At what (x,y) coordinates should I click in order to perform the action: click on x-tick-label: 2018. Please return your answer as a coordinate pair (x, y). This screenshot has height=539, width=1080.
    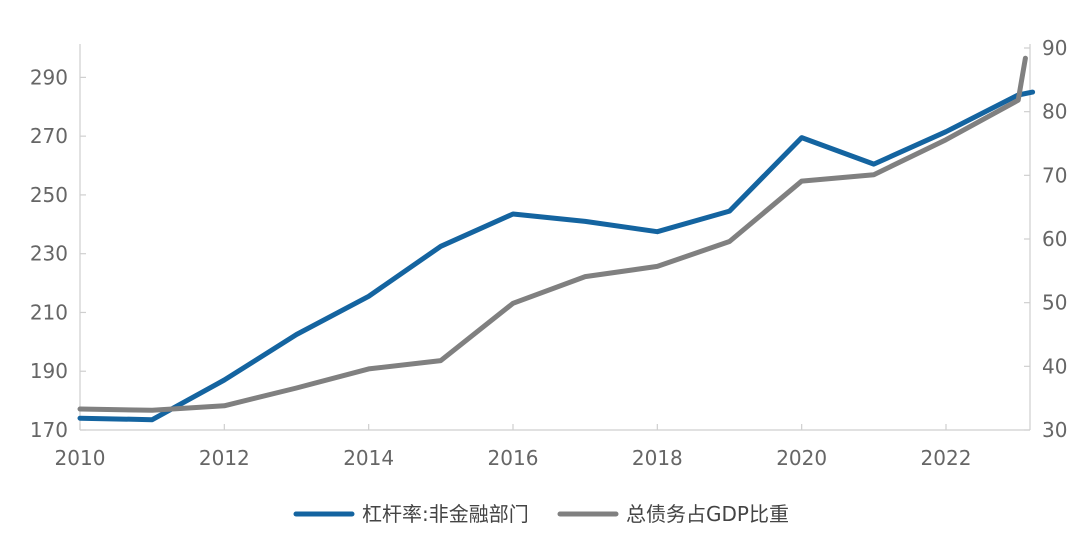
    Looking at the image, I should click on (657, 458).